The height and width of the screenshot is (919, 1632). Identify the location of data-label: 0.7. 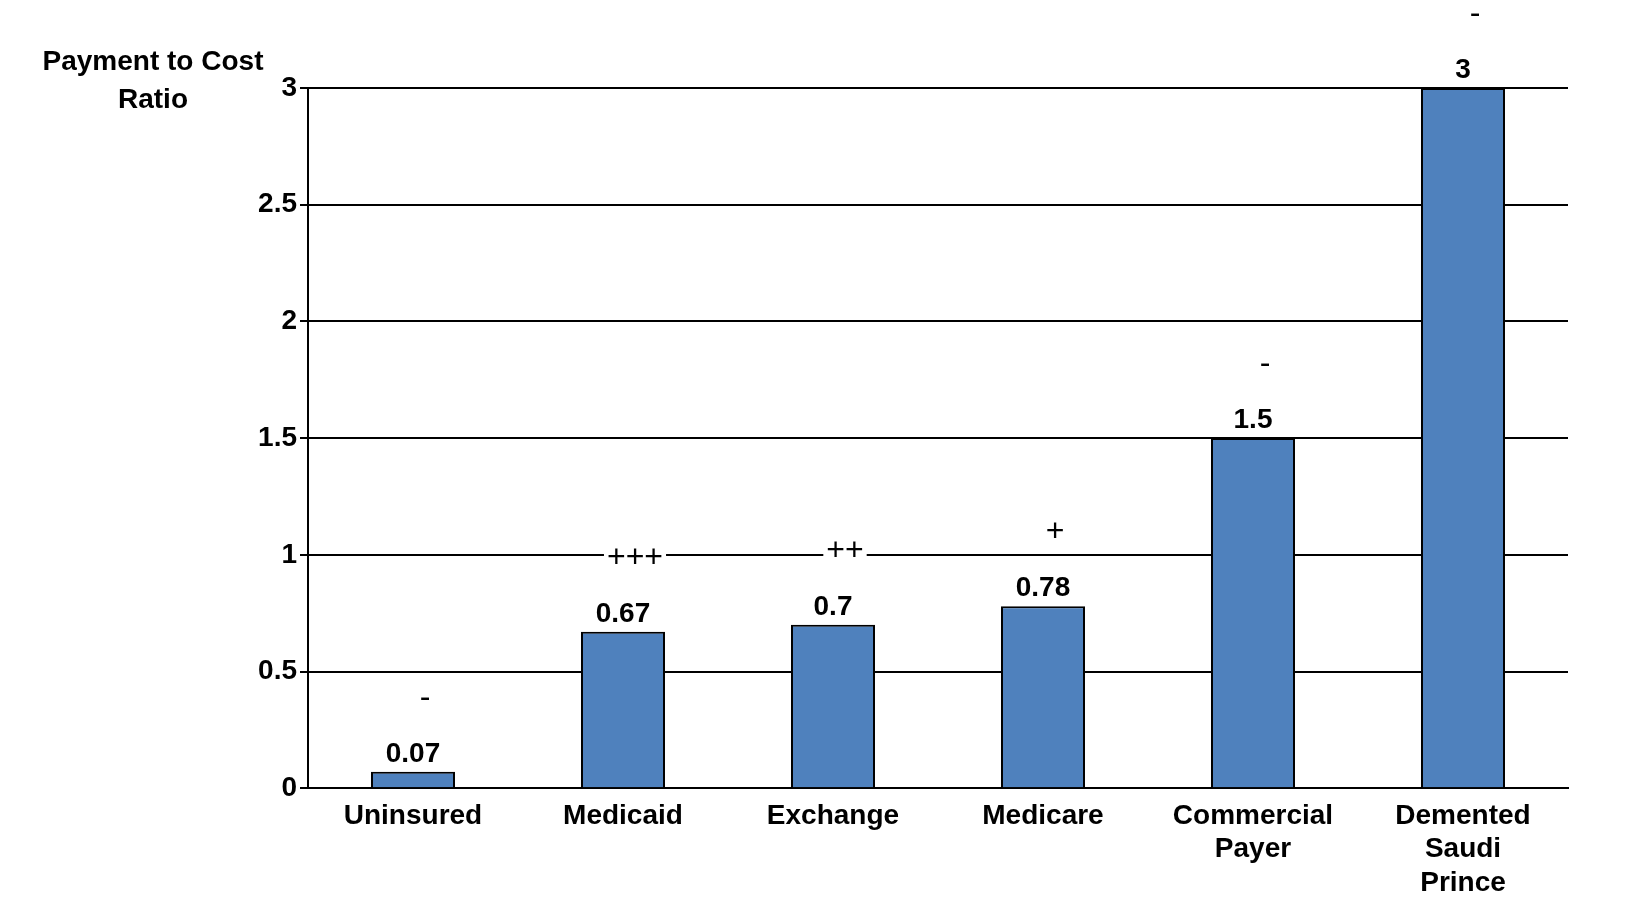
(833, 605).